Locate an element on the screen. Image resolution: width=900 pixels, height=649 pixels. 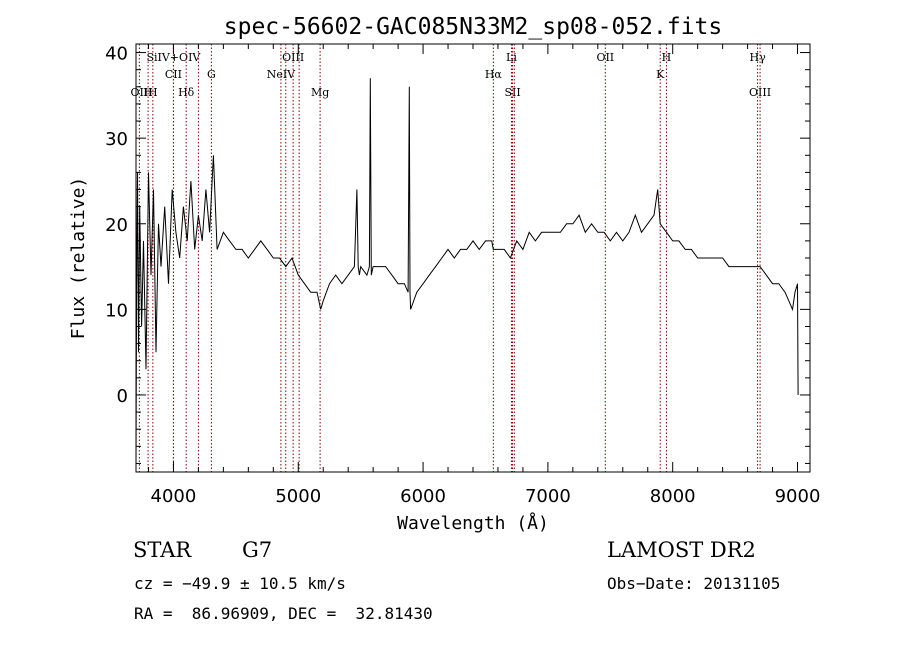
x-tick-label: 7000 is located at coordinates (548, 496).